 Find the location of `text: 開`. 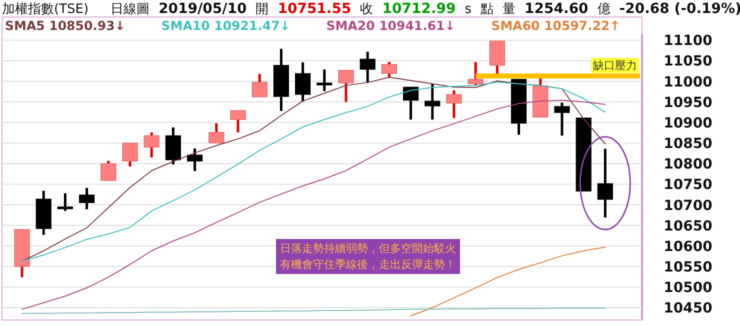

text: 開 is located at coordinates (262, 9).